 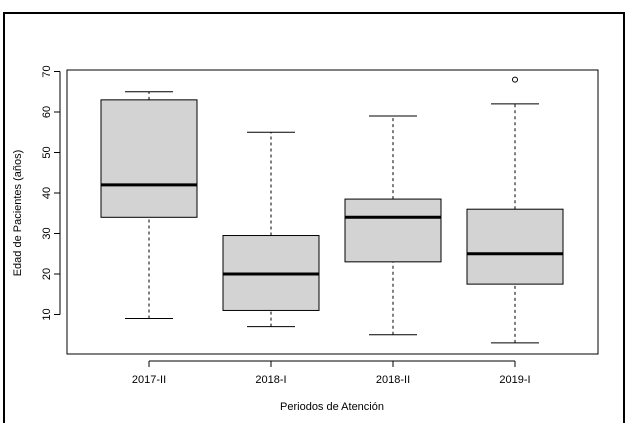 What do you see at coordinates (18, 213) in the screenshot?
I see `y-axis-title: Edad de Pacientes (años)` at bounding box center [18, 213].